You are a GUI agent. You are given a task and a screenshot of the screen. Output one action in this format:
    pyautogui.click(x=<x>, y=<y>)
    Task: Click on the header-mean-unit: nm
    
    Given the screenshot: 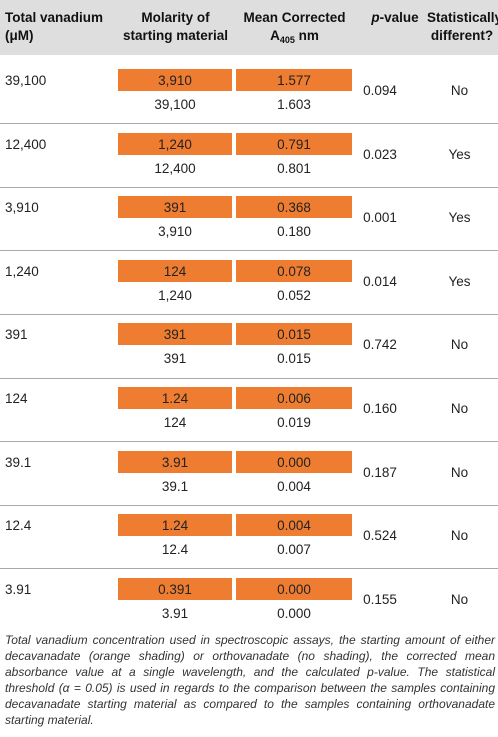 What is the action you would take?
    pyautogui.click(x=306, y=35)
    